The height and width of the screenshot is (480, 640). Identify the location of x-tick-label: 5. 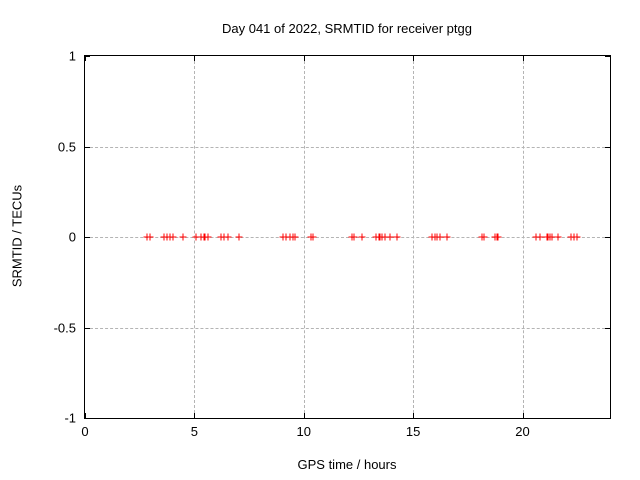
(194, 431).